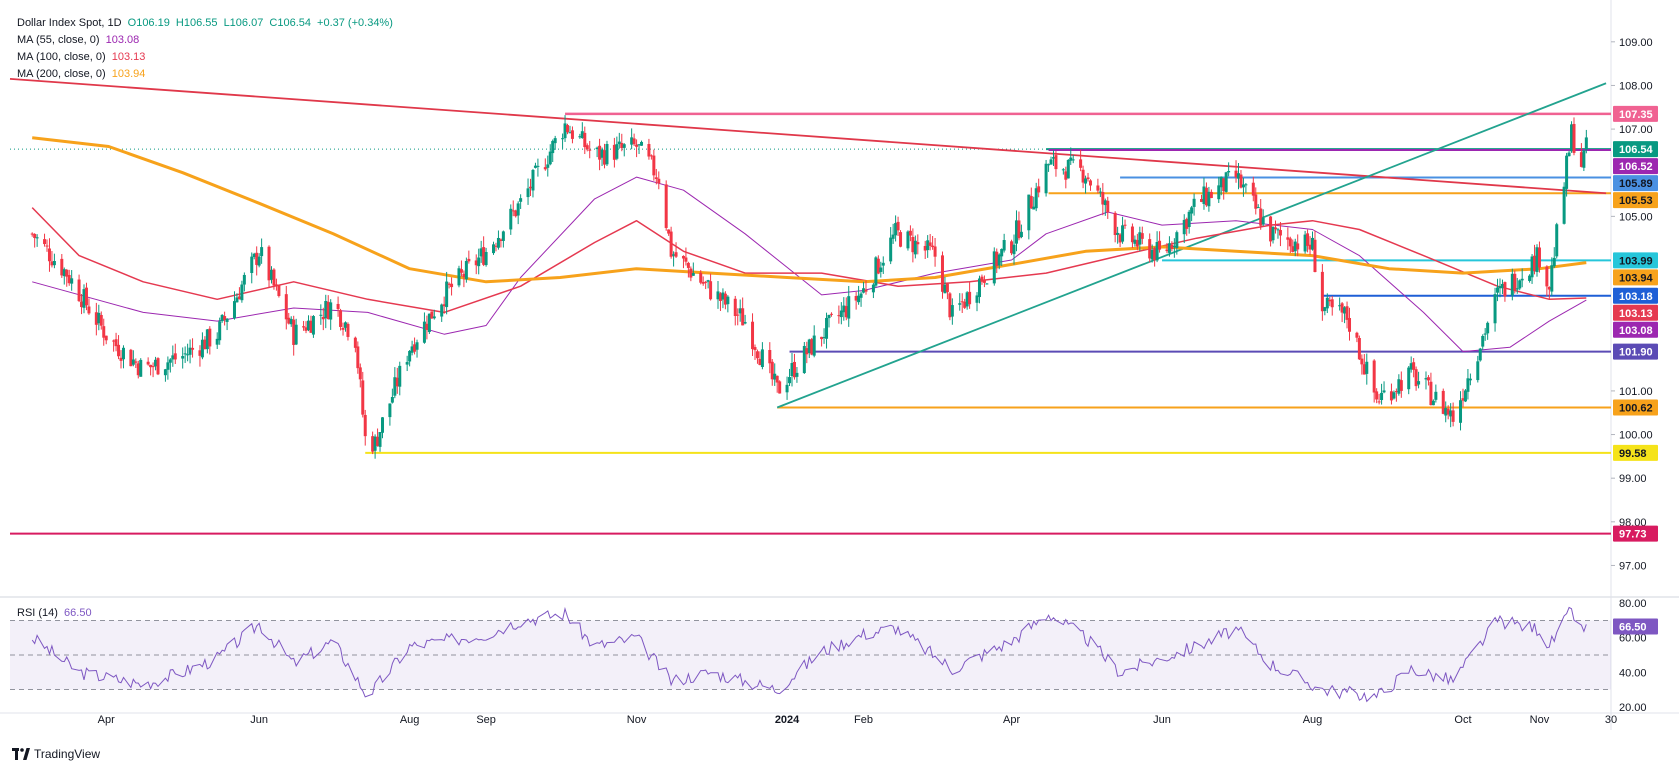 The image size is (1679, 773). I want to click on rsi-value: 66.50, so click(78, 613).